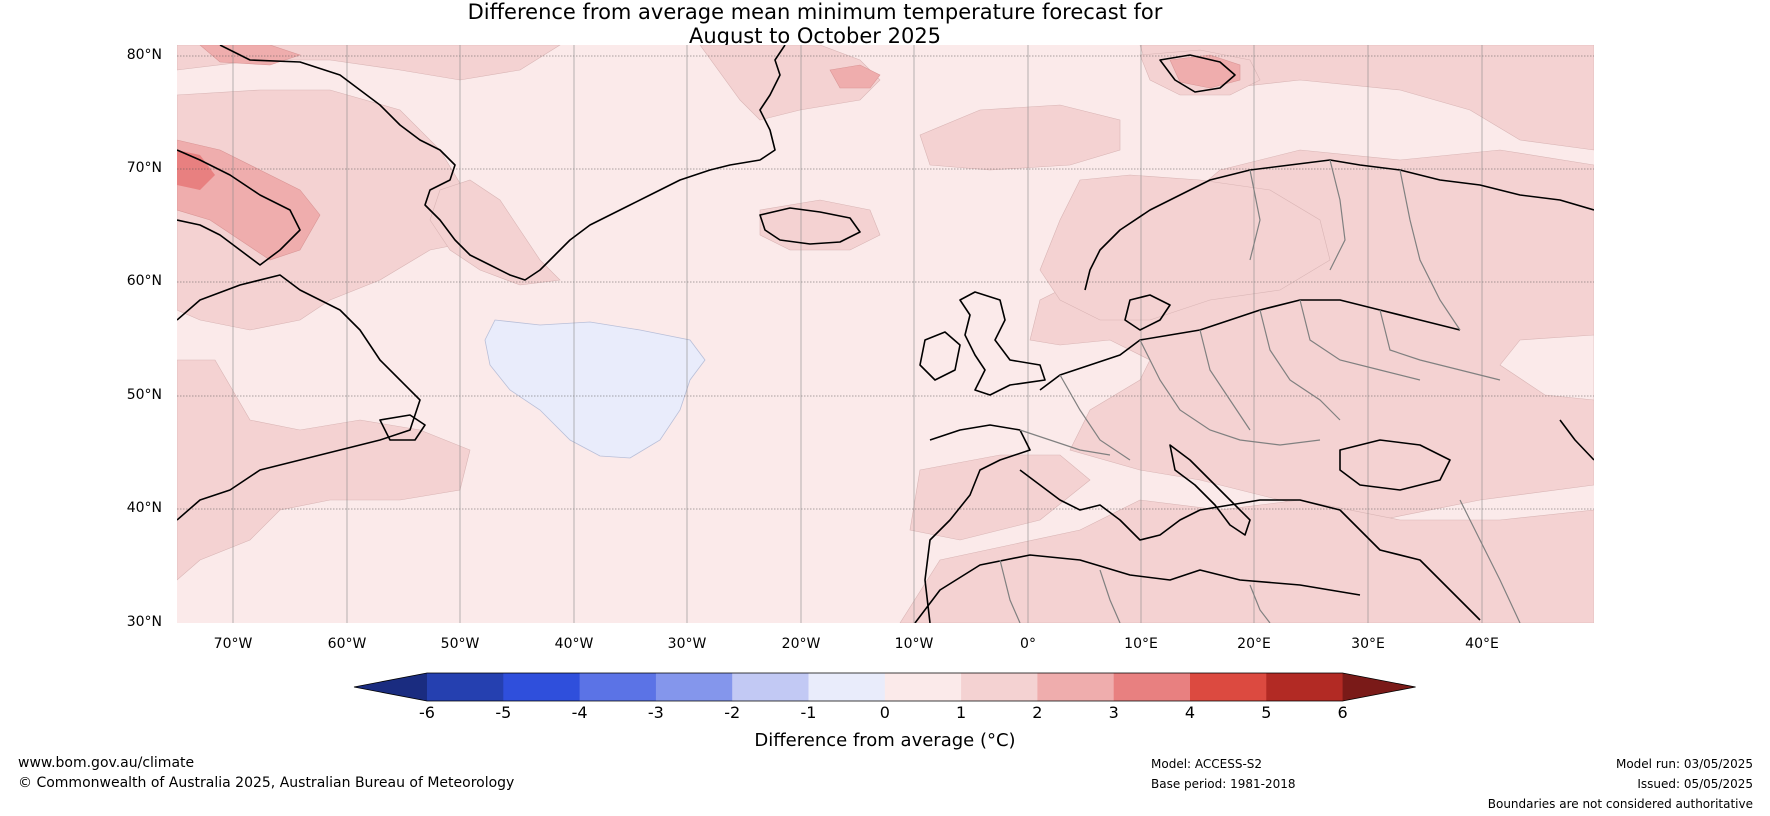 Image resolution: width=1770 pixels, height=816 pixels. Describe the element at coordinates (503, 712) in the screenshot. I see `colorbar-tick-label: -5` at that location.